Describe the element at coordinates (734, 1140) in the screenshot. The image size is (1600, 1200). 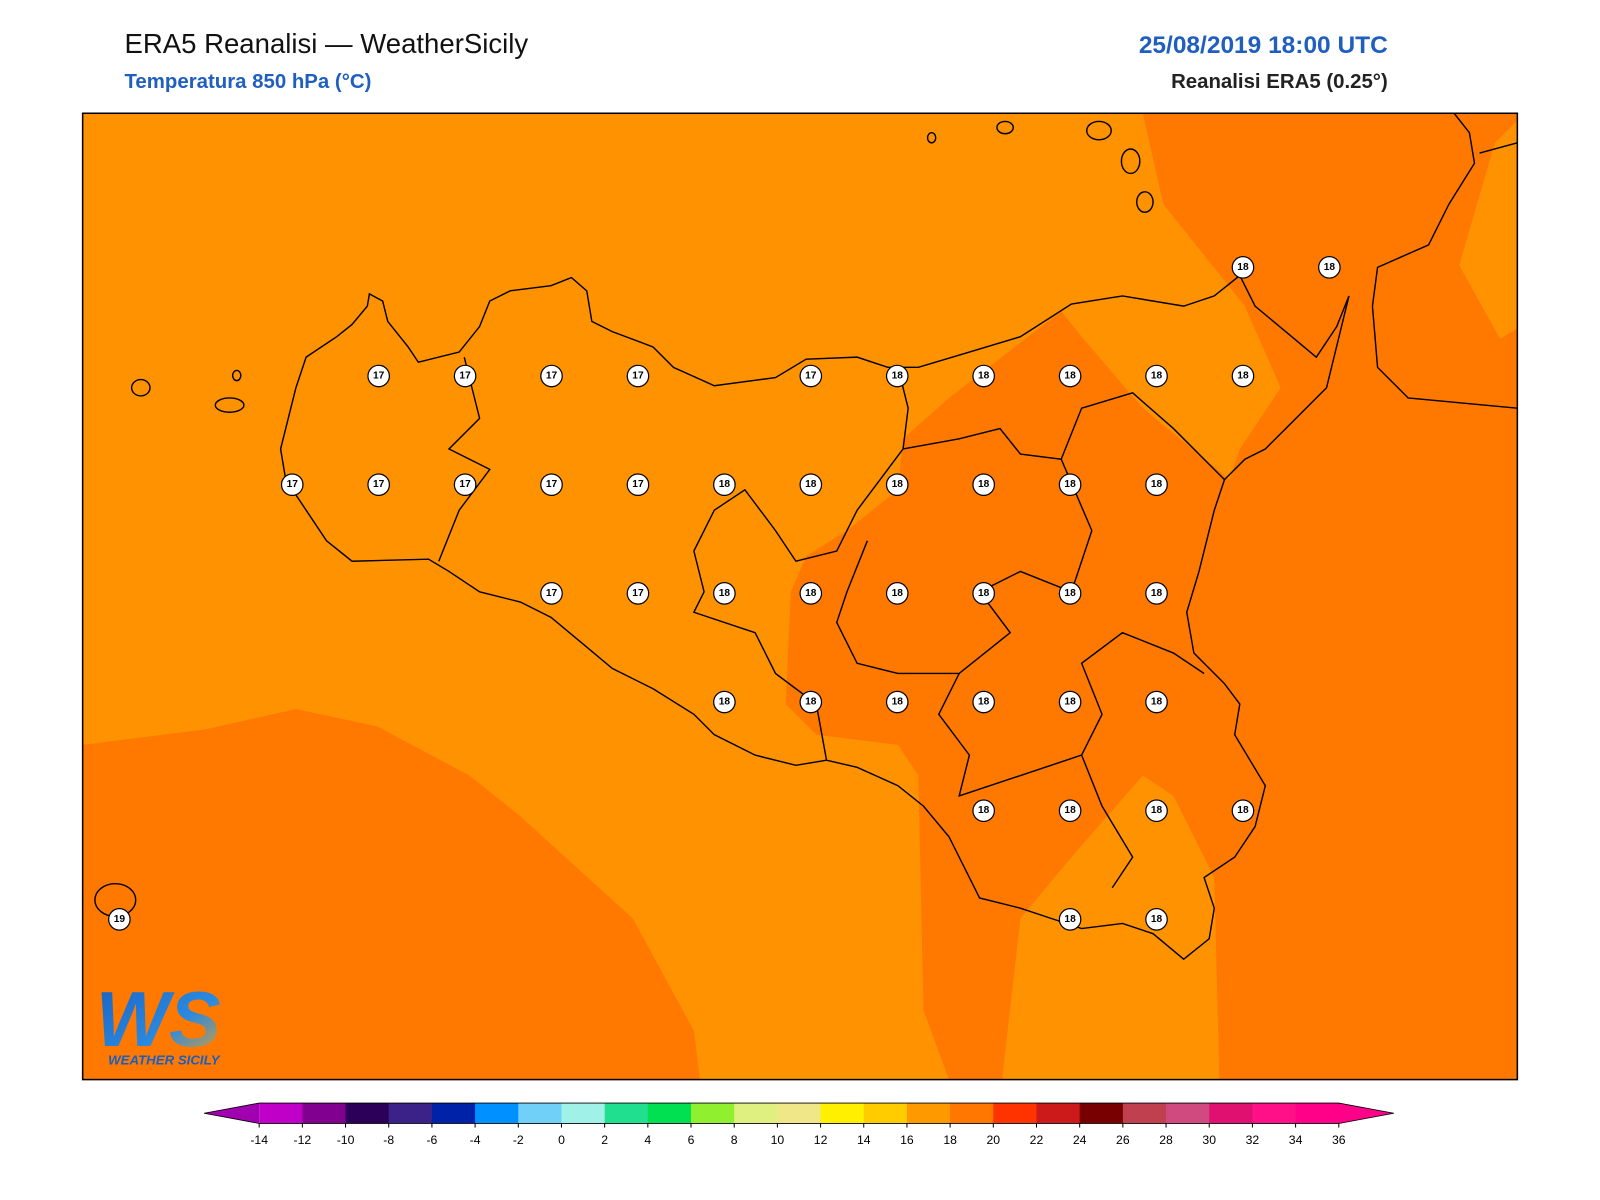
I see `colorbar-tick-label: 8` at that location.